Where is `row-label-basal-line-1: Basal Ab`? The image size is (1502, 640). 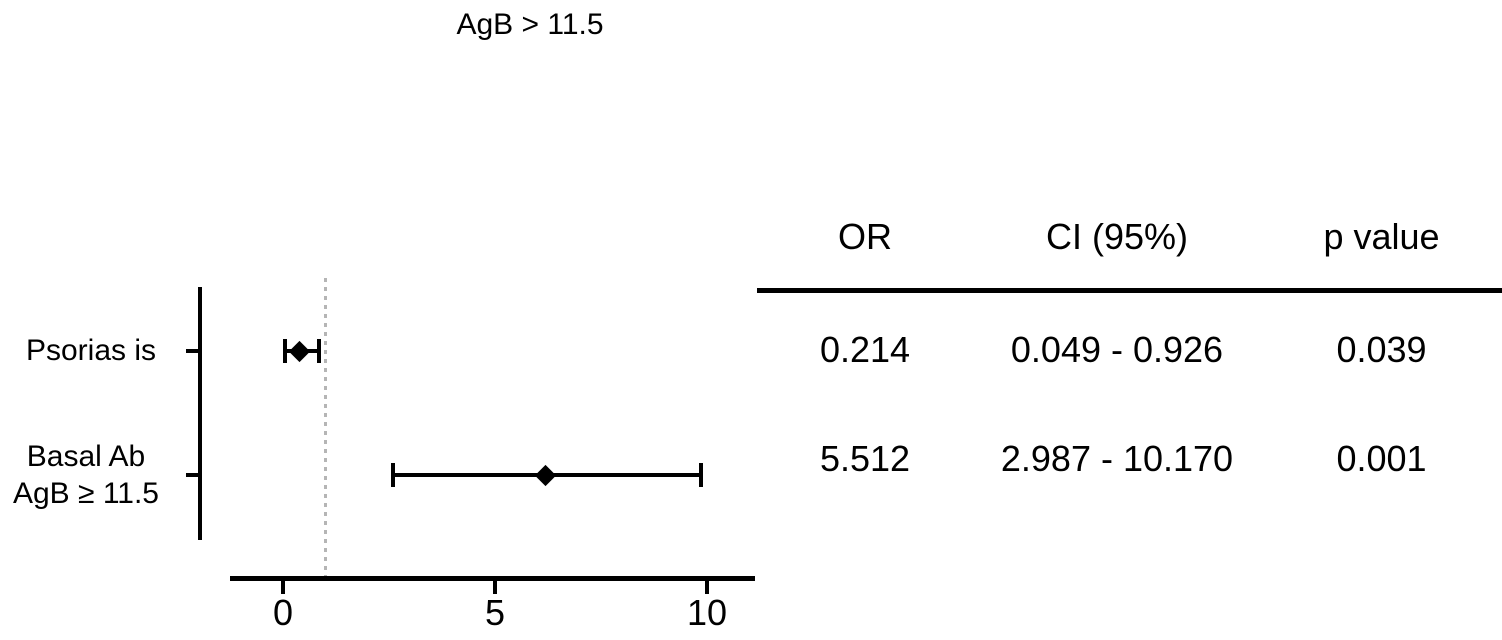 row-label-basal-line-1: Basal Ab is located at coordinates (86, 456).